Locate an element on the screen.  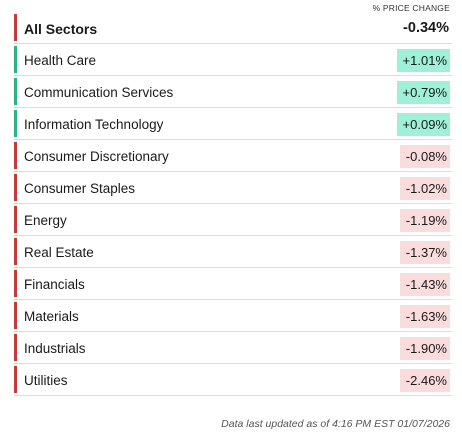
sector-change-value: +0.79% is located at coordinates (423, 92).